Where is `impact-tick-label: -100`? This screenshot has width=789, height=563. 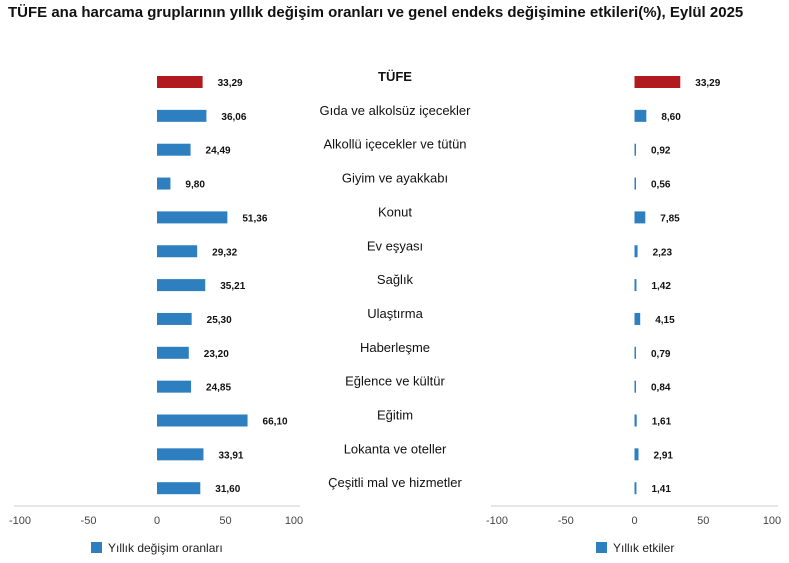 impact-tick-label: -100 is located at coordinates (497, 521).